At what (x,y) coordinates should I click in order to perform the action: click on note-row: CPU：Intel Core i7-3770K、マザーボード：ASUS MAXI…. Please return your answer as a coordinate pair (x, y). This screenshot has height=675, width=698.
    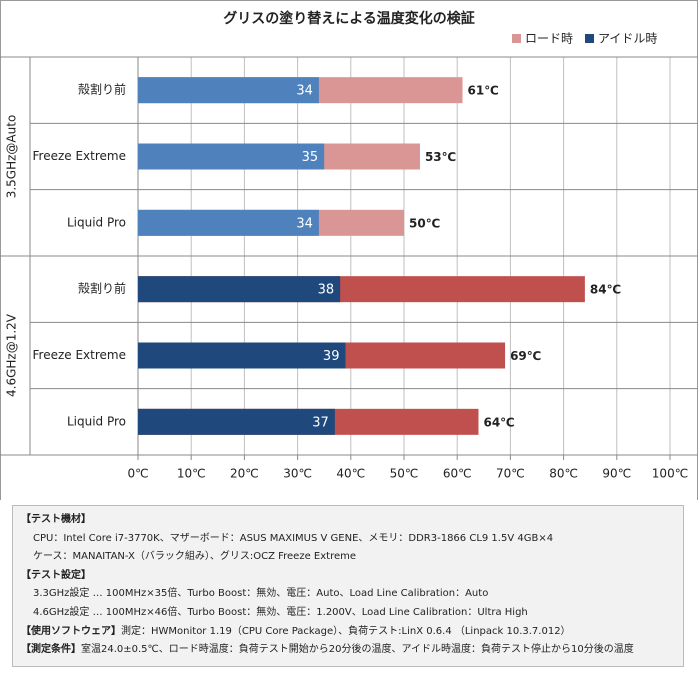
    Looking at the image, I should click on (348, 539).